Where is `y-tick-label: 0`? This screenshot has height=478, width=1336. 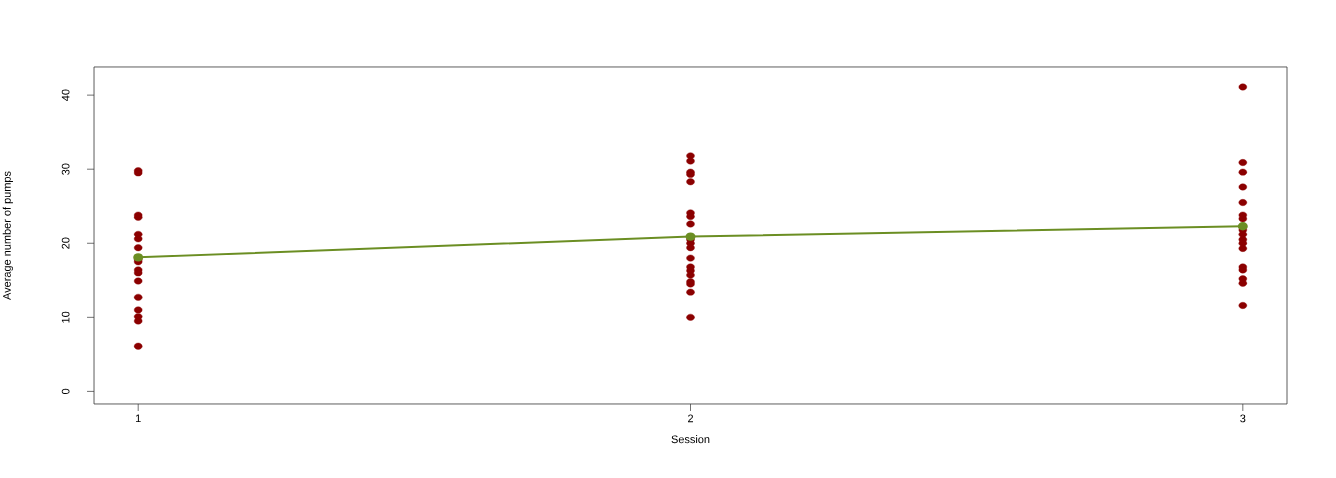 y-tick-label: 0 is located at coordinates (65, 391).